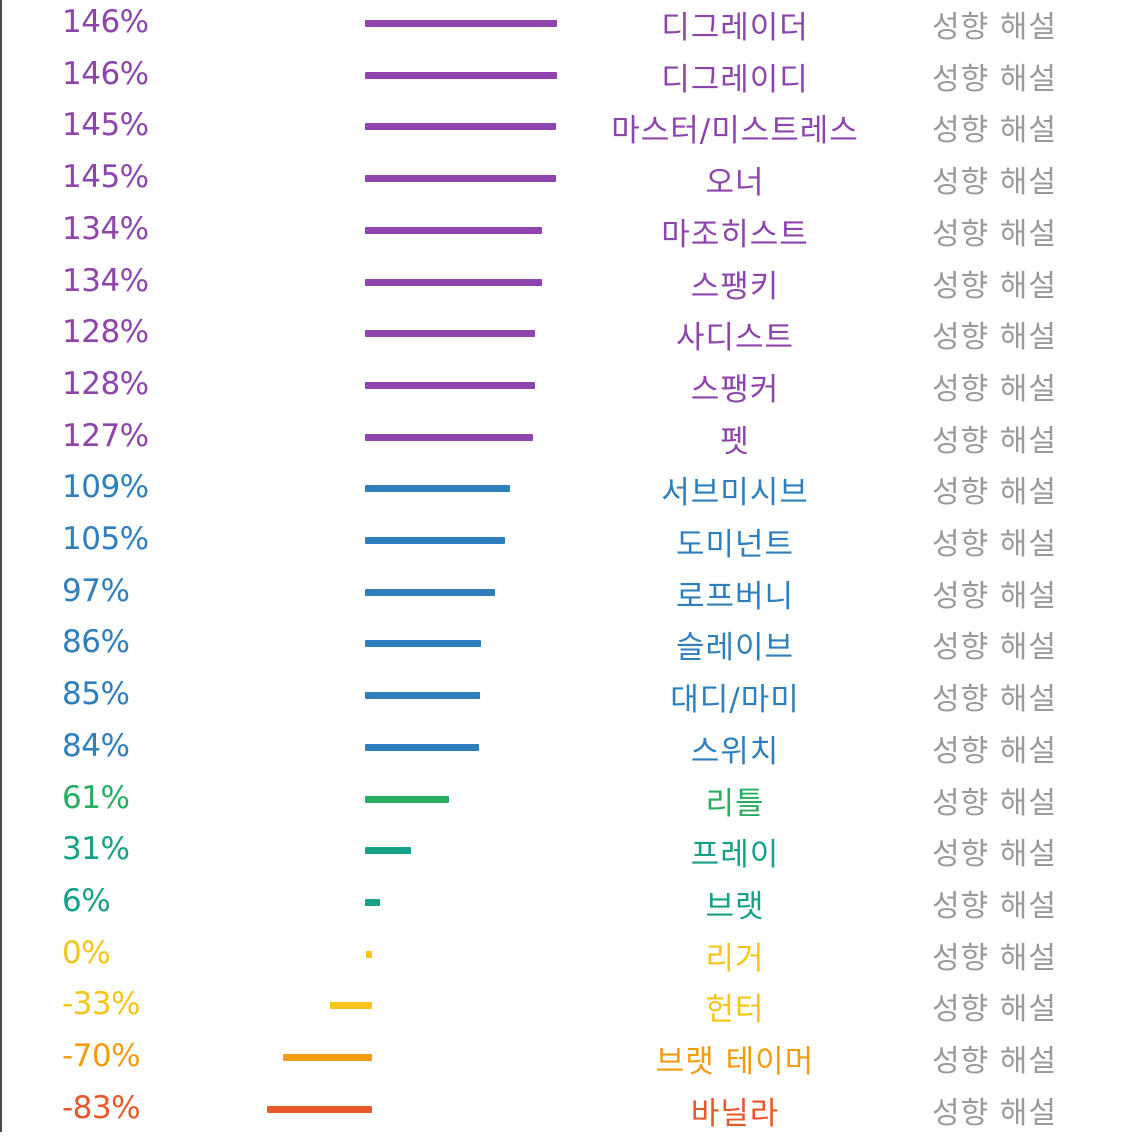 This screenshot has width=1132, height=1140. Describe the element at coordinates (96, 797) in the screenshot. I see `percent-label: 61%` at that location.